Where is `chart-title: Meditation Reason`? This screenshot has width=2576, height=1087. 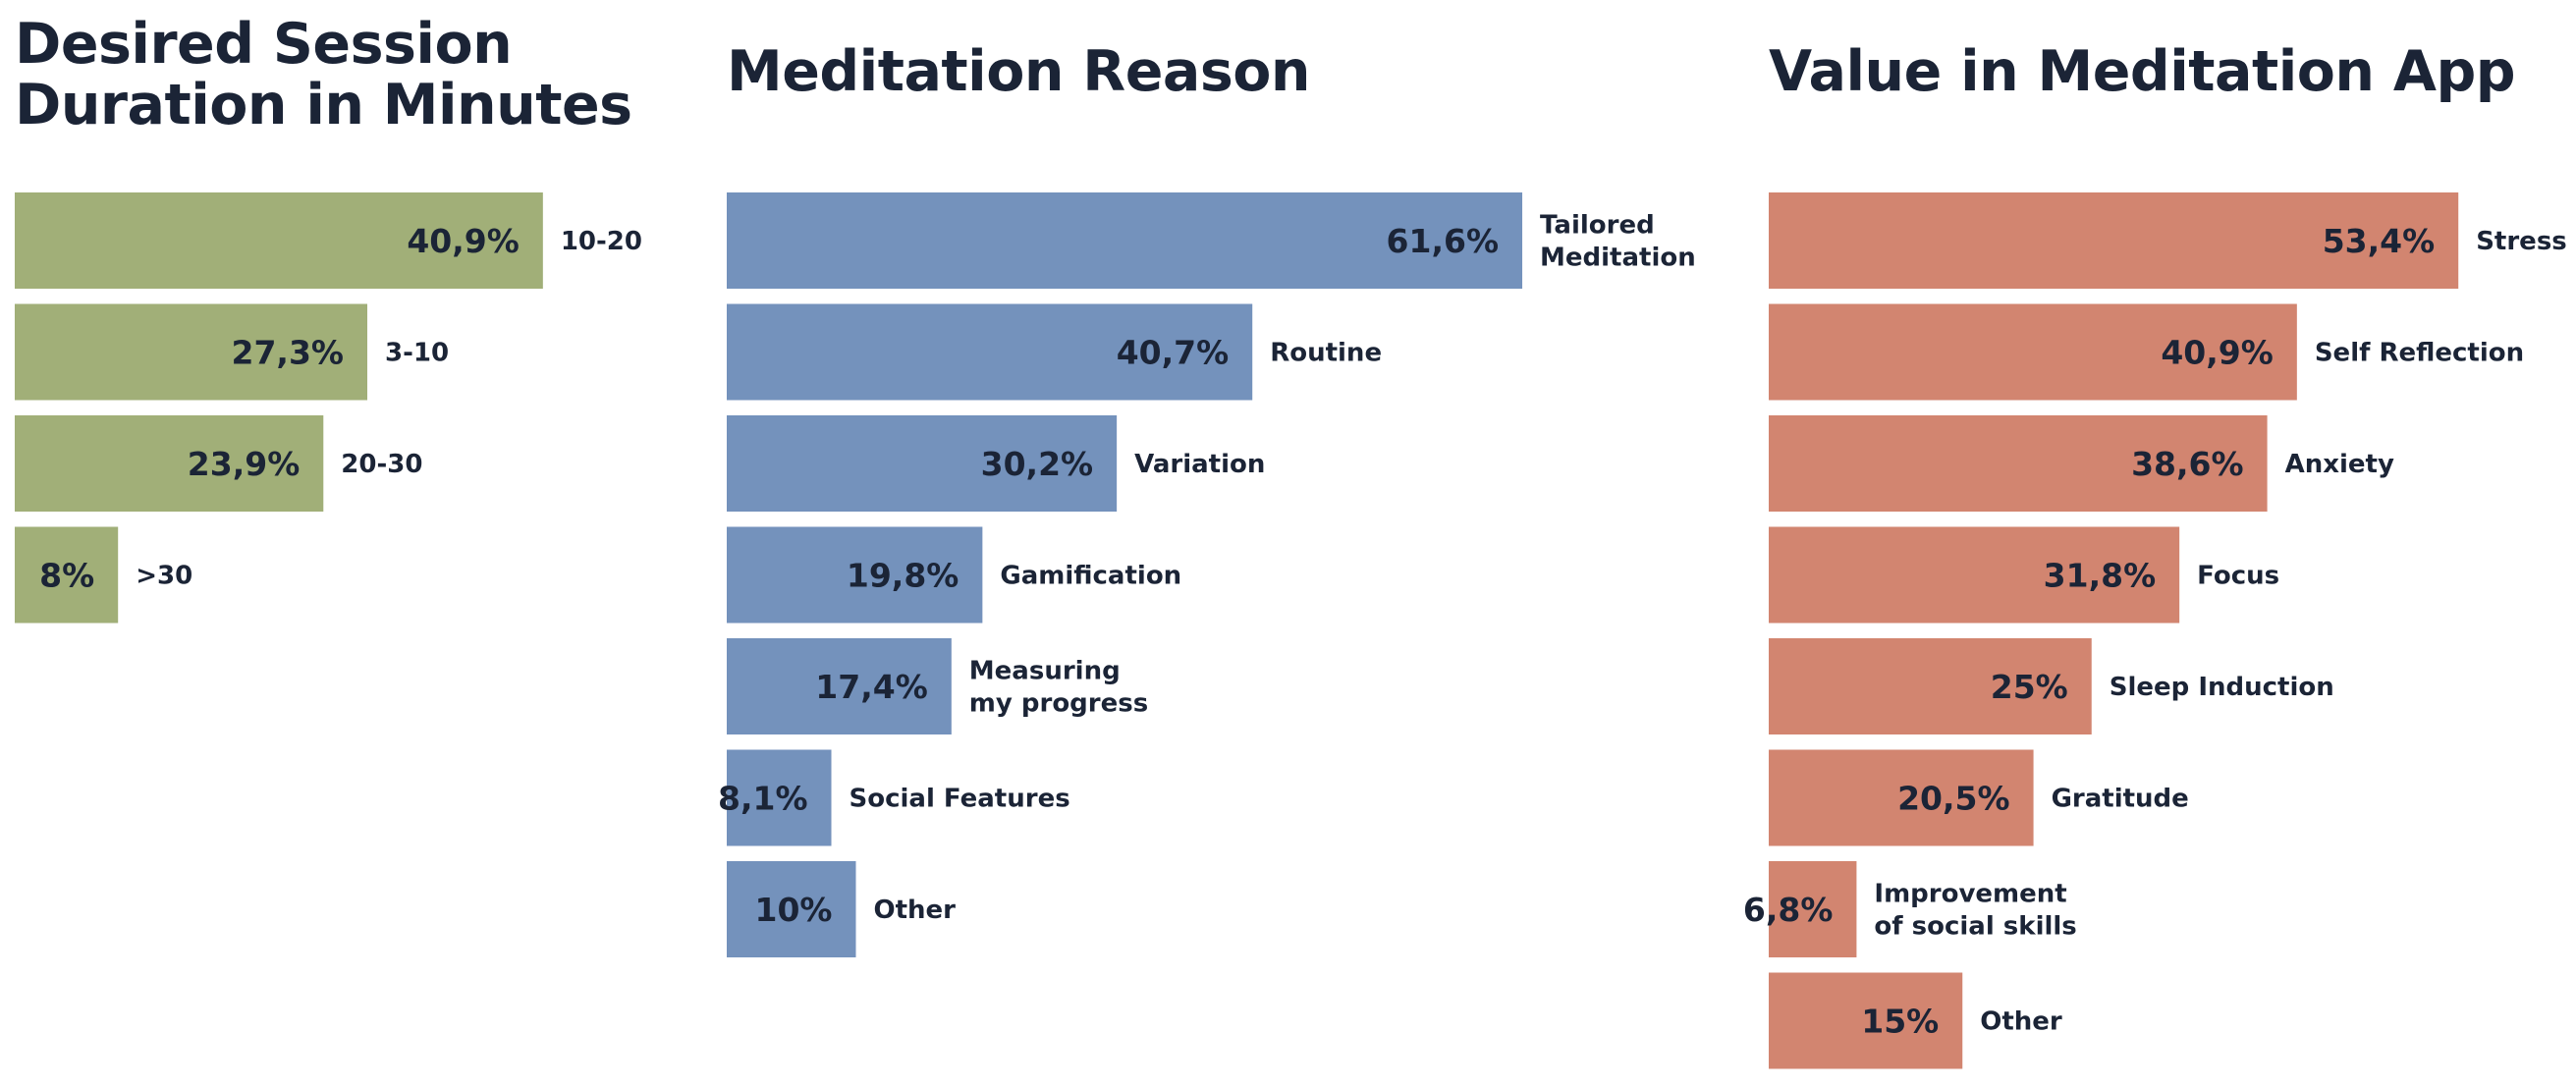
chart-title: Meditation Reason is located at coordinates (1019, 72).